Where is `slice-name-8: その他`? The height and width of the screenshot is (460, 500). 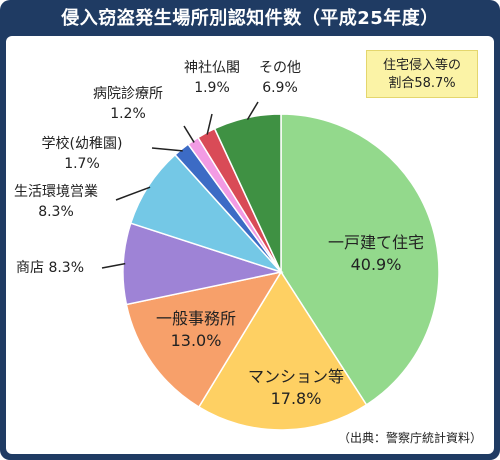
slice-name-8: その他 is located at coordinates (280, 68).